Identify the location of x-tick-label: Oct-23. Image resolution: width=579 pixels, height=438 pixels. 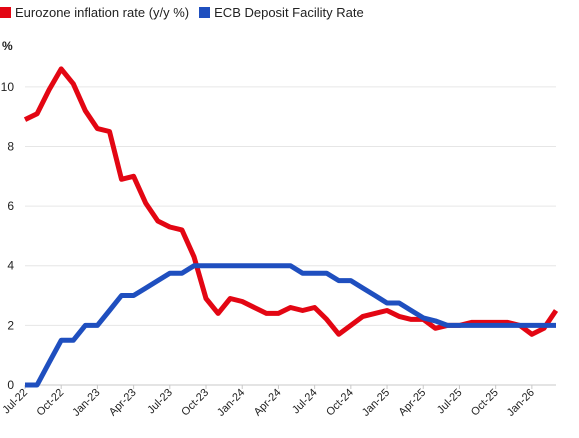
(195, 403).